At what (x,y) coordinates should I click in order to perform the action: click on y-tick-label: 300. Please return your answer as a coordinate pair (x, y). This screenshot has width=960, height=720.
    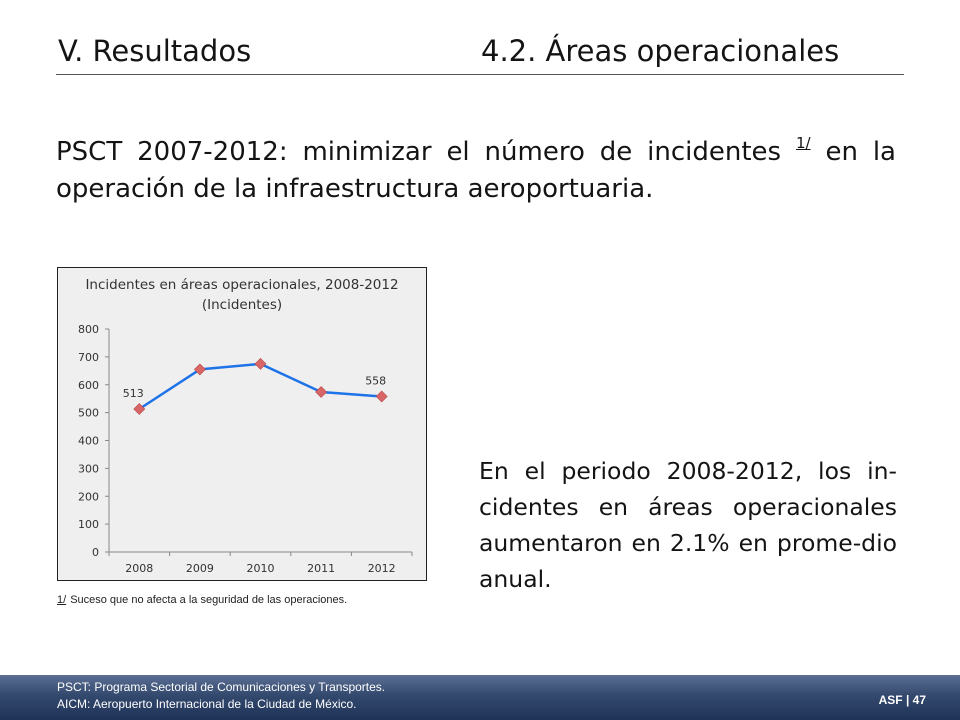
    Looking at the image, I should click on (88, 468).